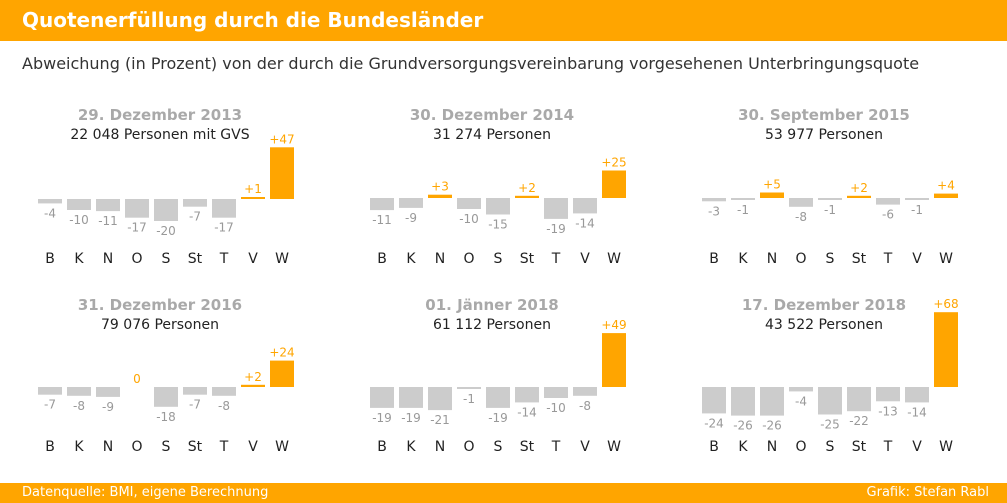  What do you see at coordinates (772, 185) in the screenshot?
I see `value-label: +5` at bounding box center [772, 185].